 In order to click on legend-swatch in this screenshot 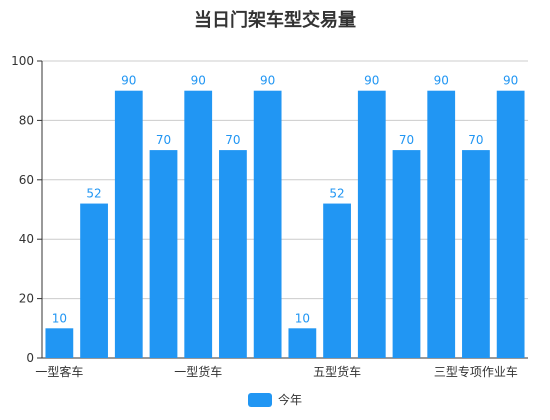, I will do `click(259, 399)`.